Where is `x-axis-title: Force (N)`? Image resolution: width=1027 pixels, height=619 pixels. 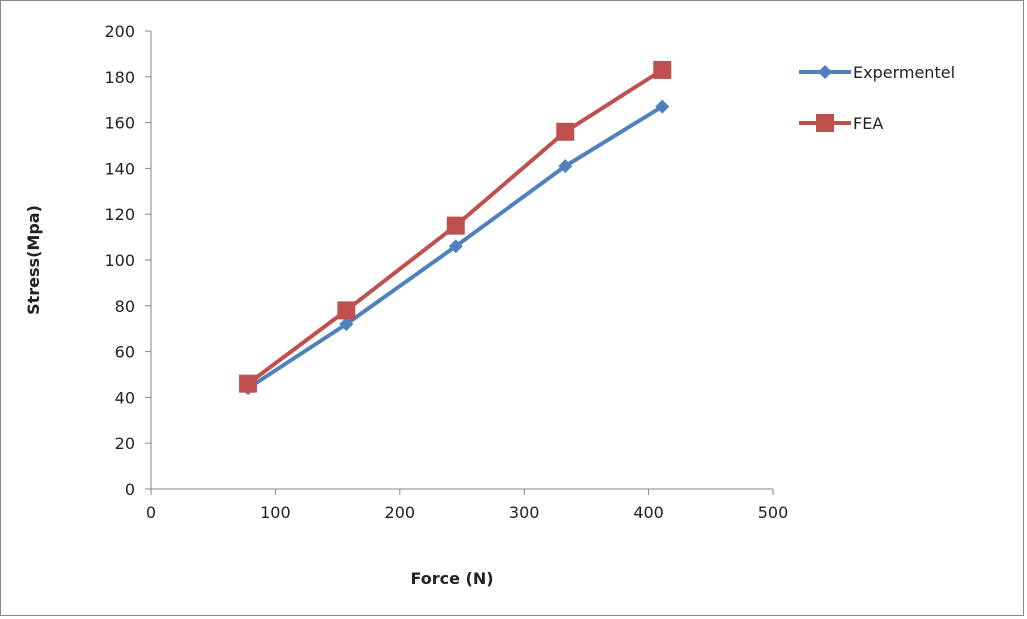 x-axis-title: Force (N) is located at coordinates (451, 578).